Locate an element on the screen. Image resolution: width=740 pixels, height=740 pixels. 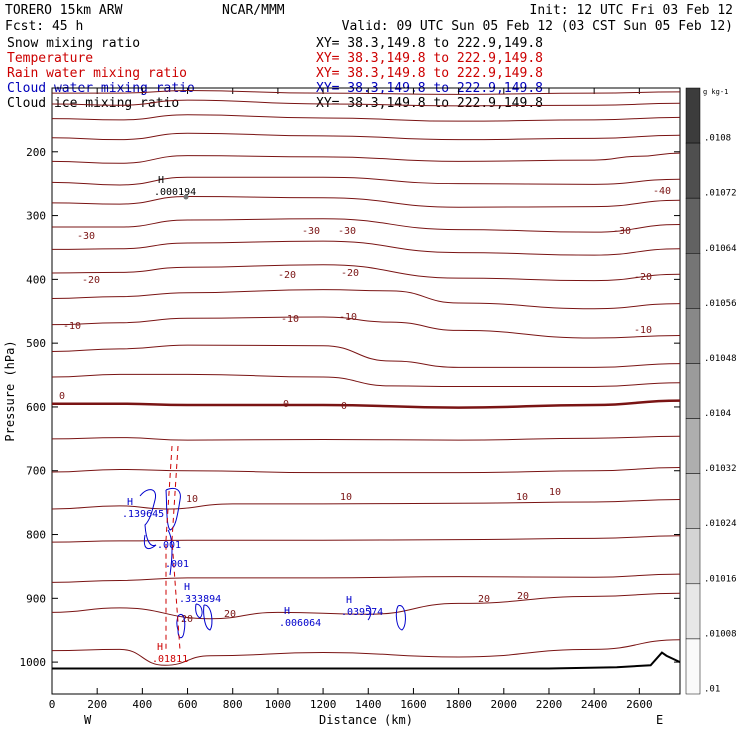
legend-field-name: Snow mixing ratio is located at coordinates (73, 43).